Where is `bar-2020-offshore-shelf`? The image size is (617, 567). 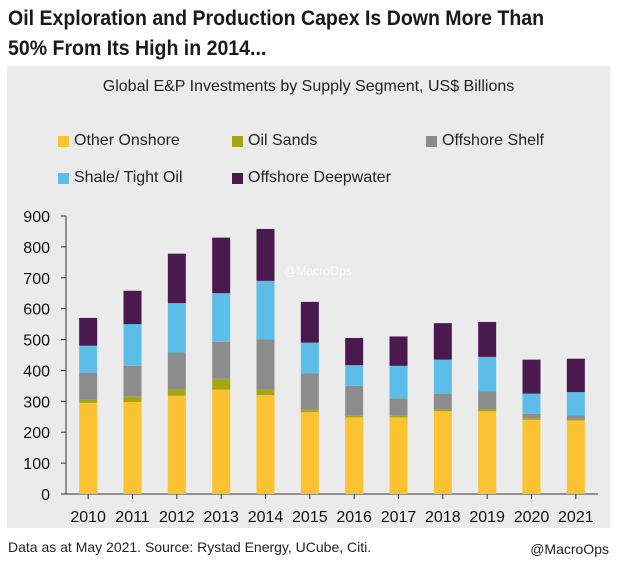 bar-2020-offshore-shelf is located at coordinates (531, 416).